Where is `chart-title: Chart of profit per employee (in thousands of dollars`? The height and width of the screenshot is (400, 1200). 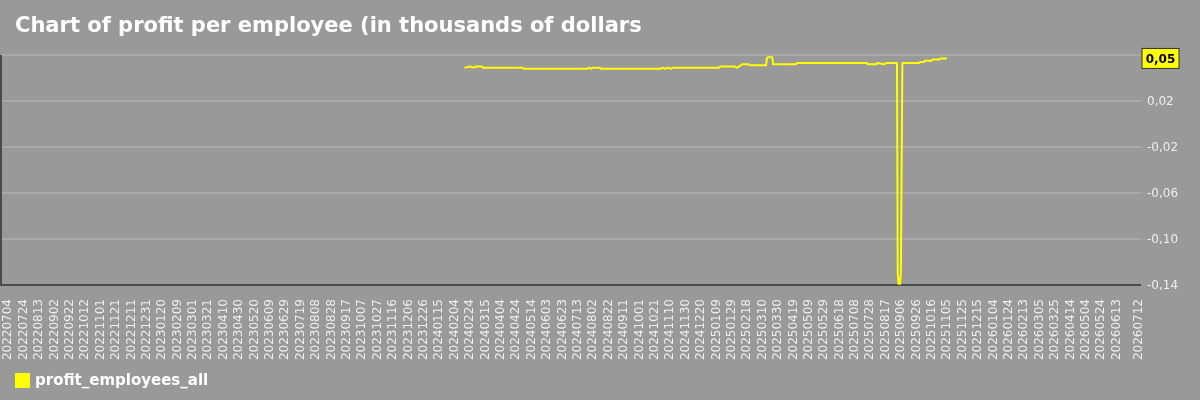
chart-title: Chart of profit per employee (in thousands of dollars is located at coordinates (328, 25).